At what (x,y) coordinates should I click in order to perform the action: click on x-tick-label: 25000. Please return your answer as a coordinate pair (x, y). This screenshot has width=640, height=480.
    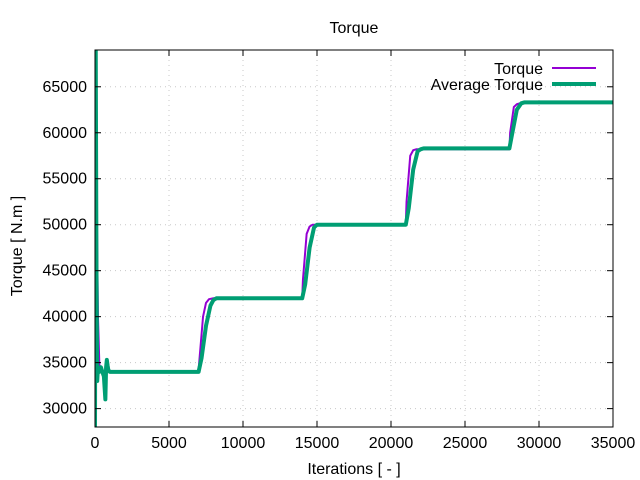
    Looking at the image, I should click on (465, 443).